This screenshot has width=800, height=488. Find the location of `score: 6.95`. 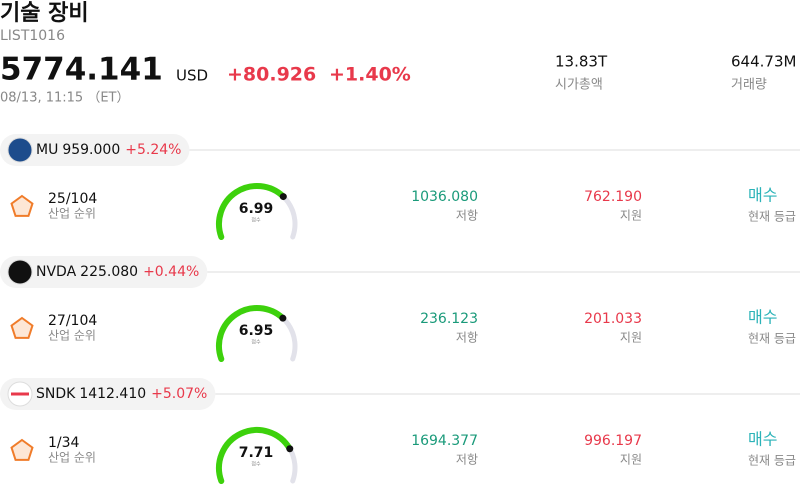

score: 6.95 is located at coordinates (256, 331).